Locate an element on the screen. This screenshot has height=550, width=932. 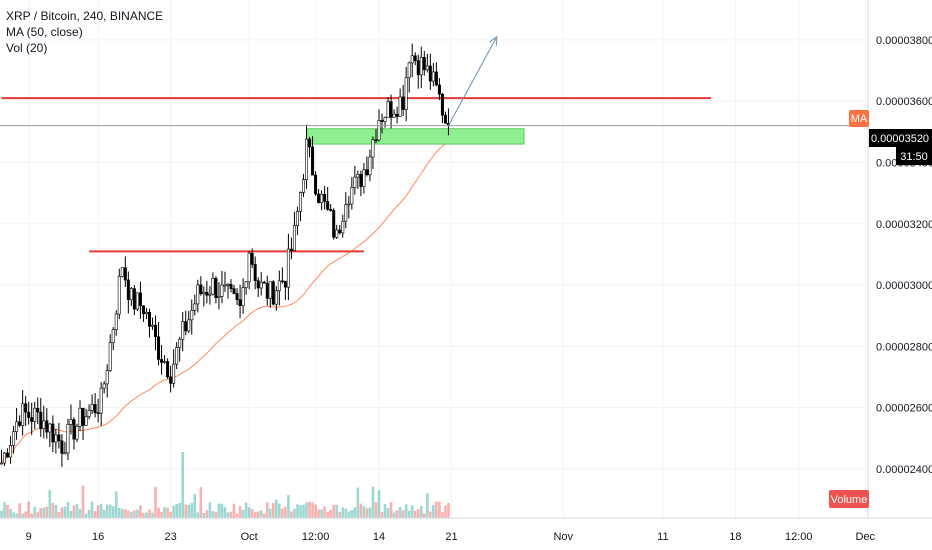
countdown-badge-label: 31:50 is located at coordinates (914, 157).